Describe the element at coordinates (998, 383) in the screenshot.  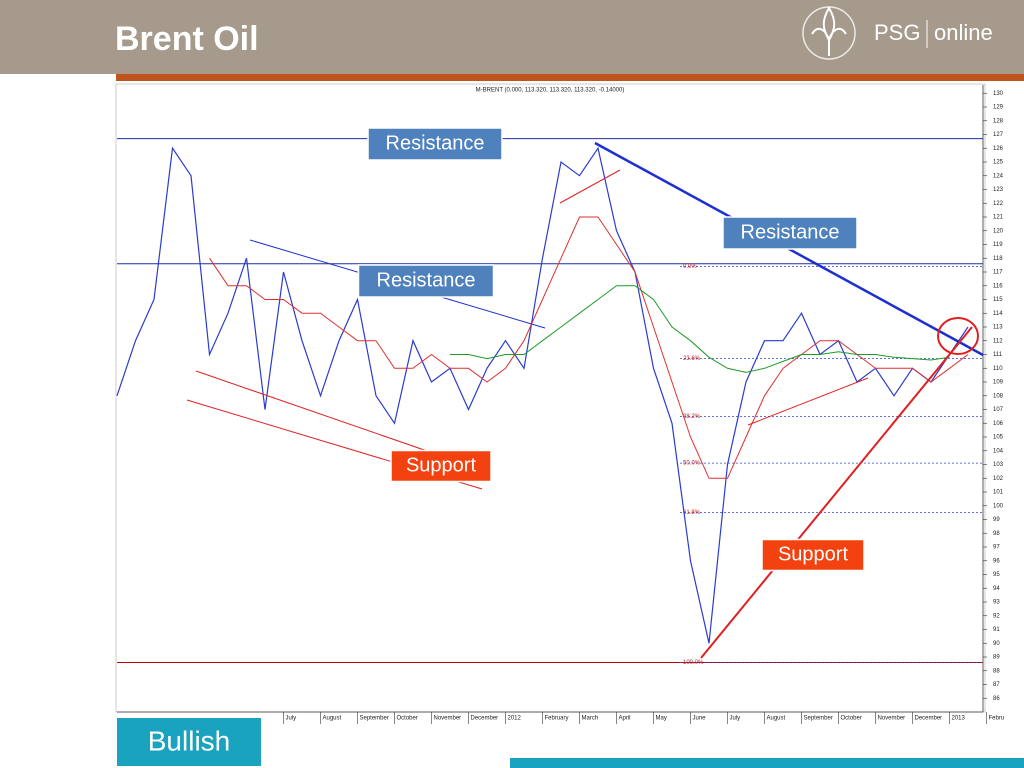
I see `y-tick-label: 109` at that location.